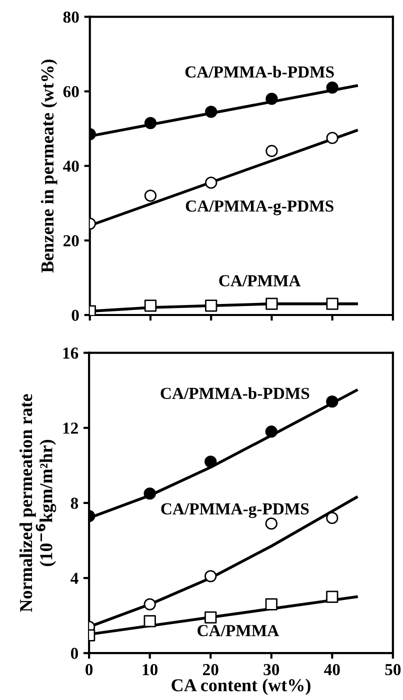 Image resolution: width=403 pixels, height=700 pixels. What do you see at coordinates (37, 503) in the screenshot?
I see `y-axis-title: Normalized permeation rate (10$^{−6}$kgm/m²hr)` at bounding box center [37, 503].